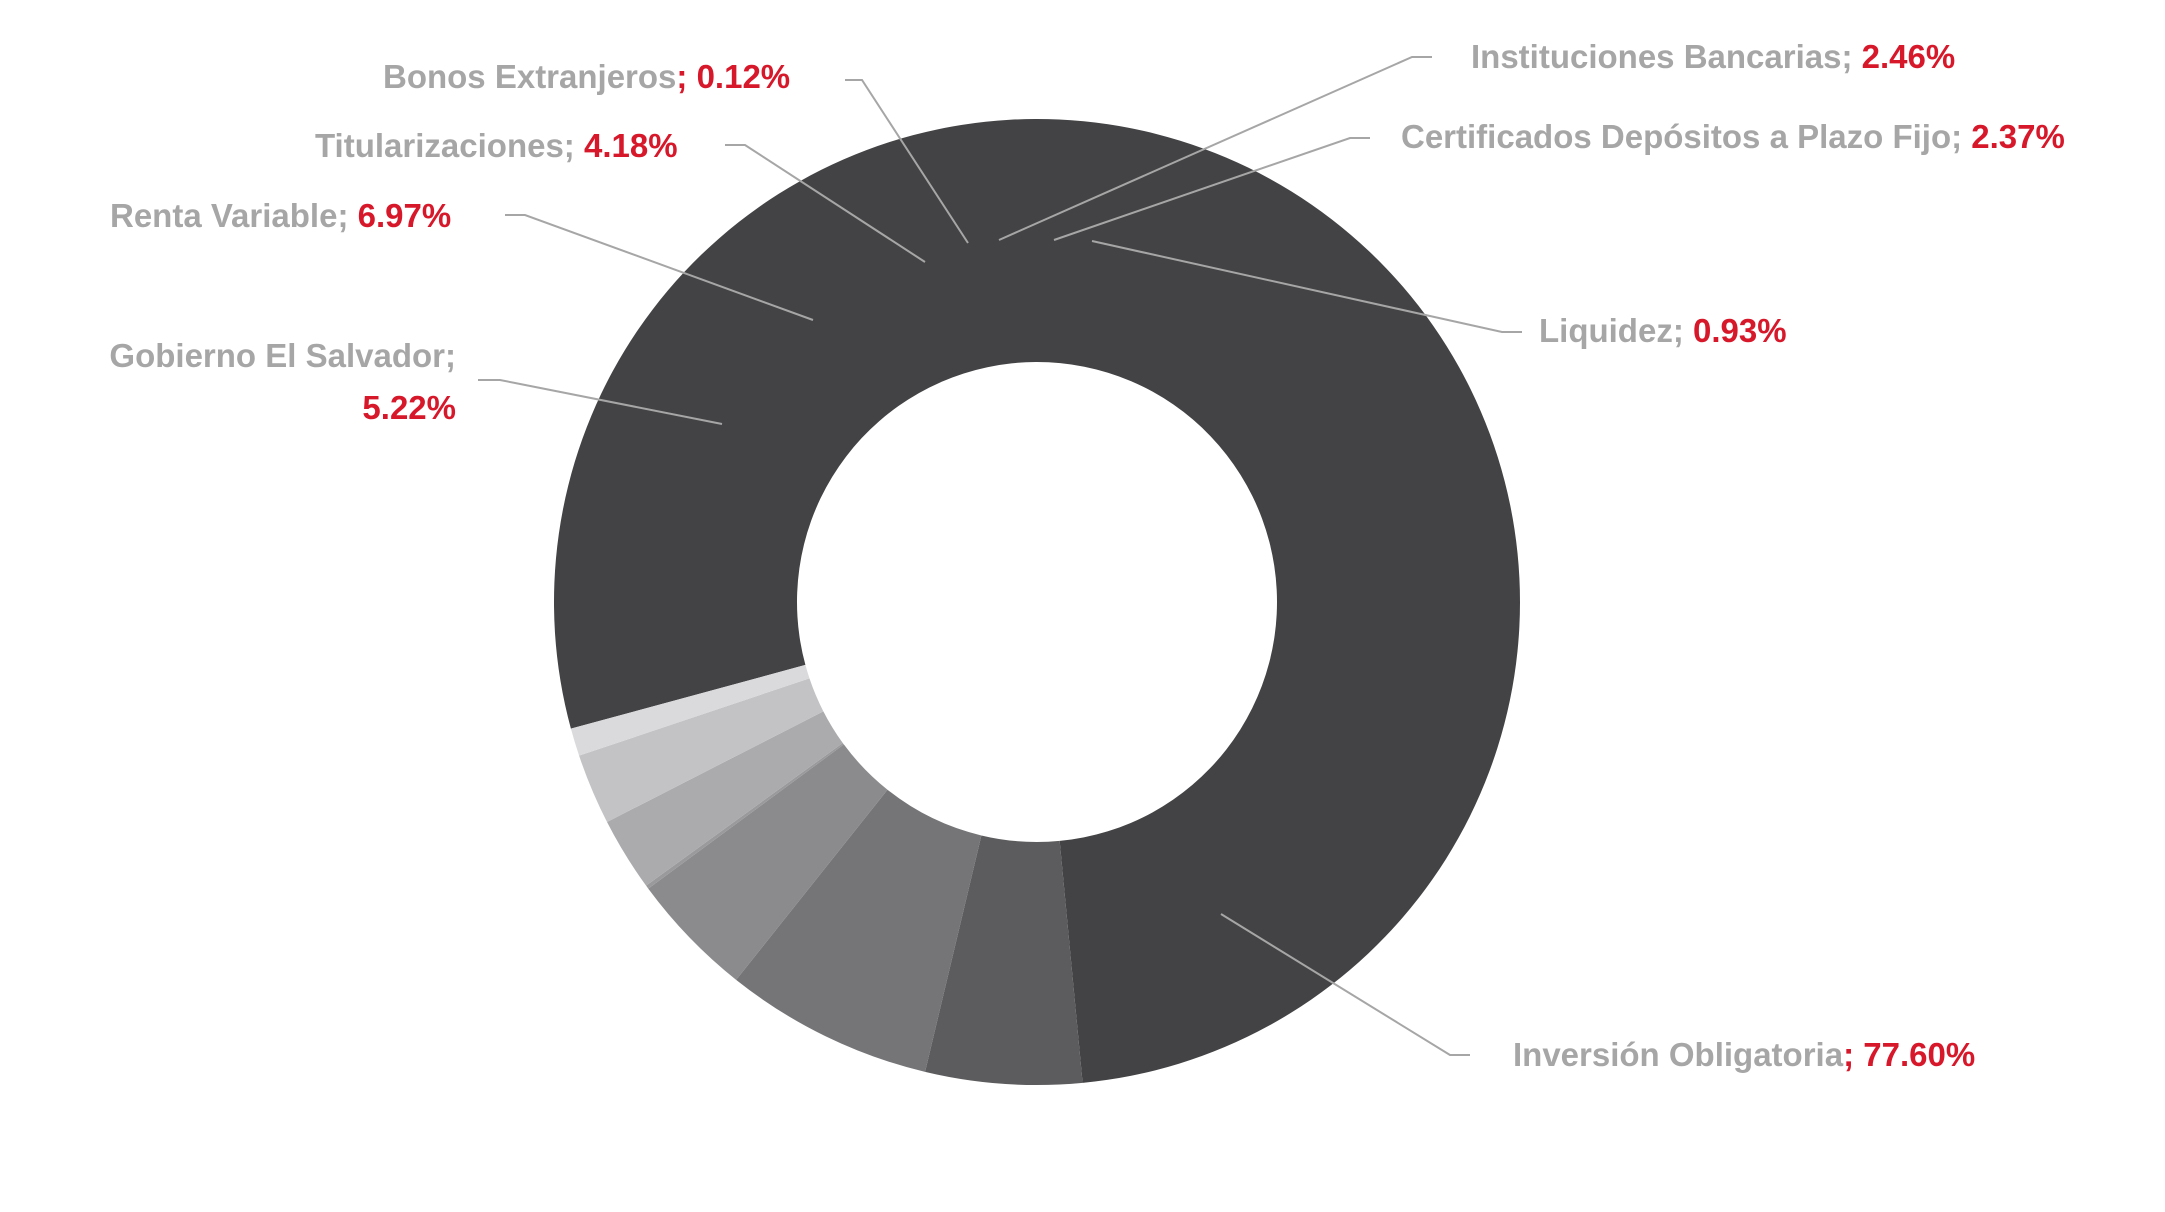  I want to click on label-renta-variable: Renta Variable; 6.97%, so click(280, 216).